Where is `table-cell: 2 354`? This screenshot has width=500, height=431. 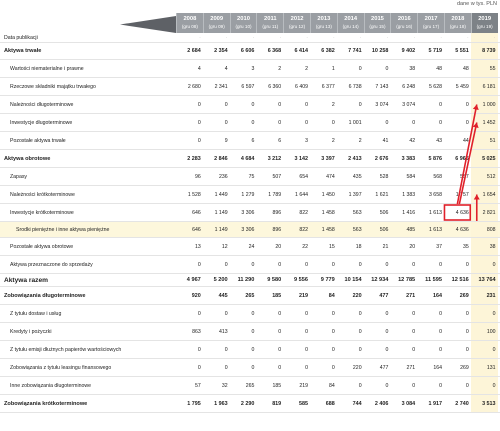
table-cell: 2 354 is located at coordinates (221, 51).